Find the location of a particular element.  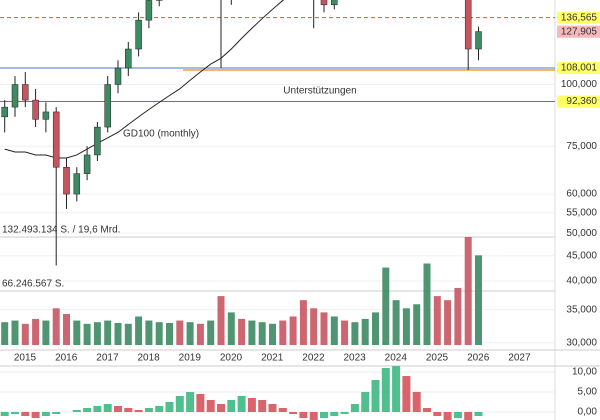

volume-label: 66.246.567 S. is located at coordinates (33, 284).